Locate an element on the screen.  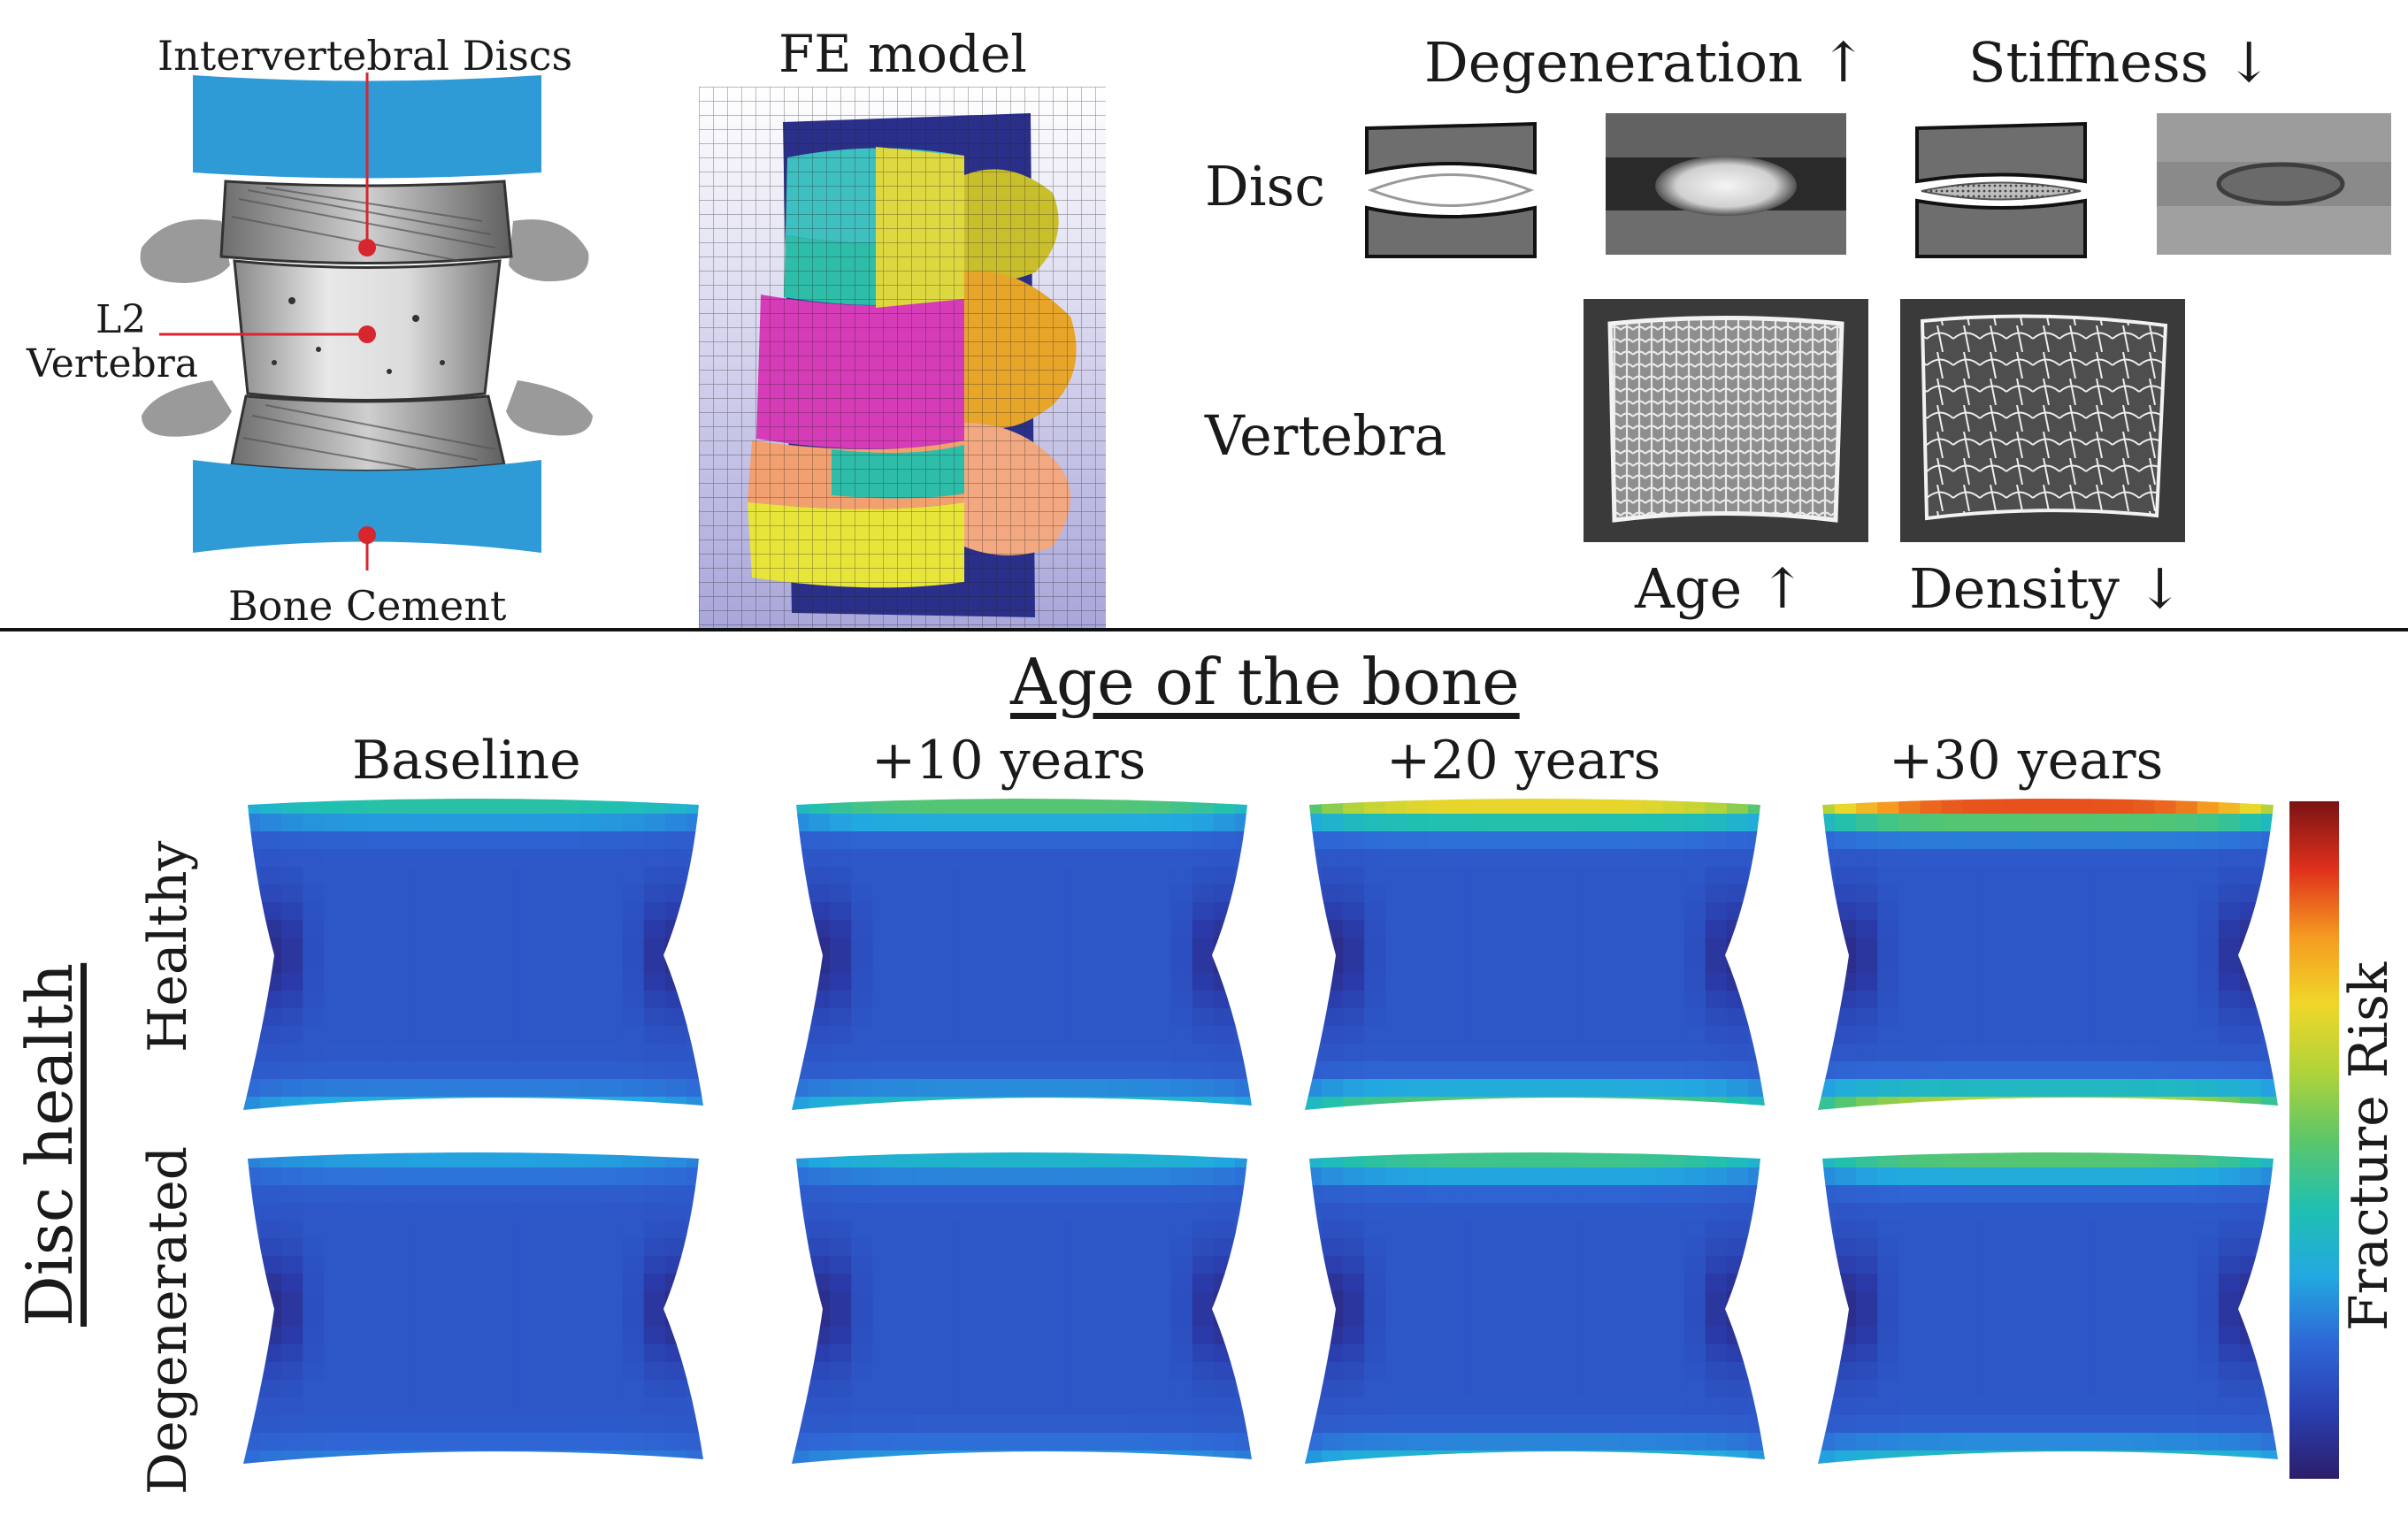
degenerated-disc-mri is located at coordinates (2274, 184).